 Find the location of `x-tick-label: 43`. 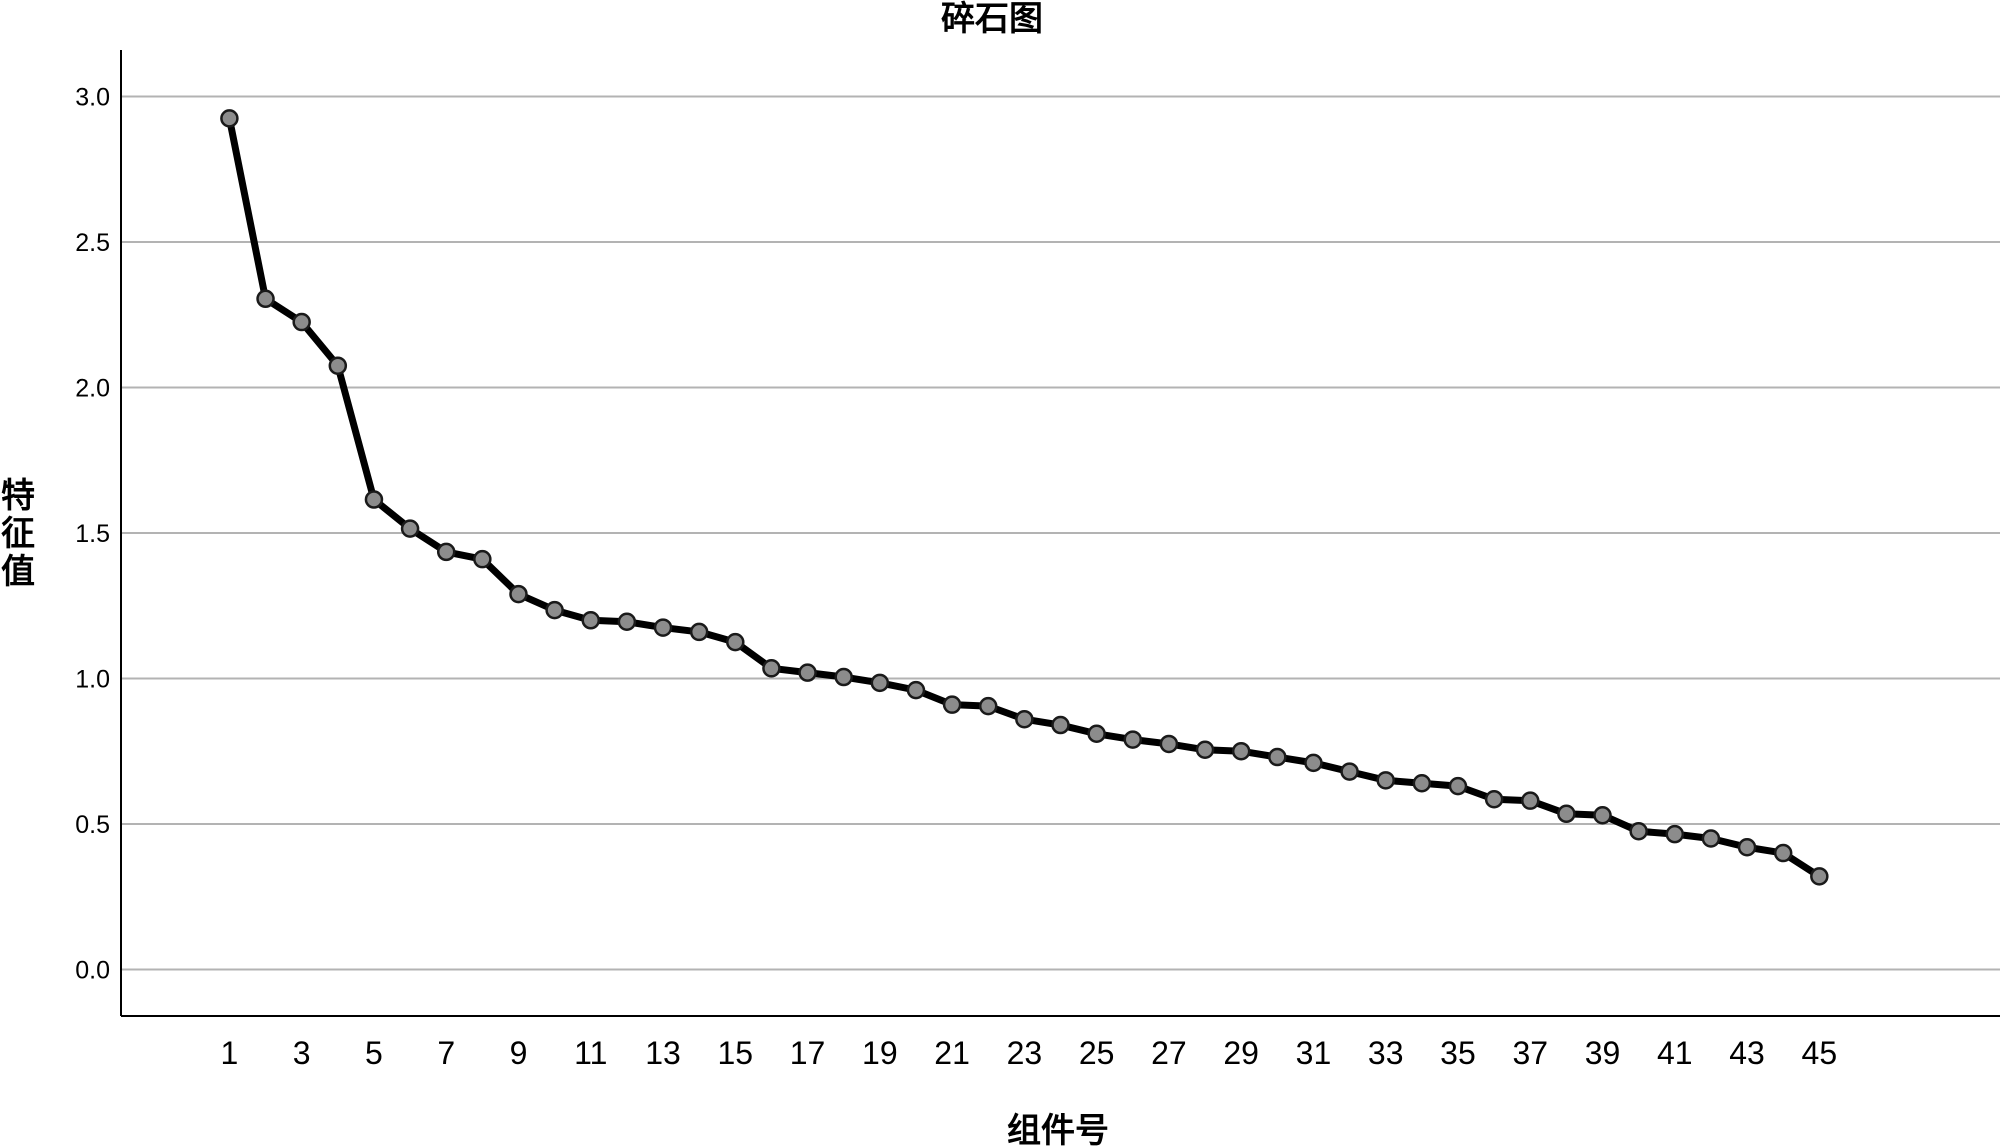

x-tick-label: 43 is located at coordinates (1747, 1053).